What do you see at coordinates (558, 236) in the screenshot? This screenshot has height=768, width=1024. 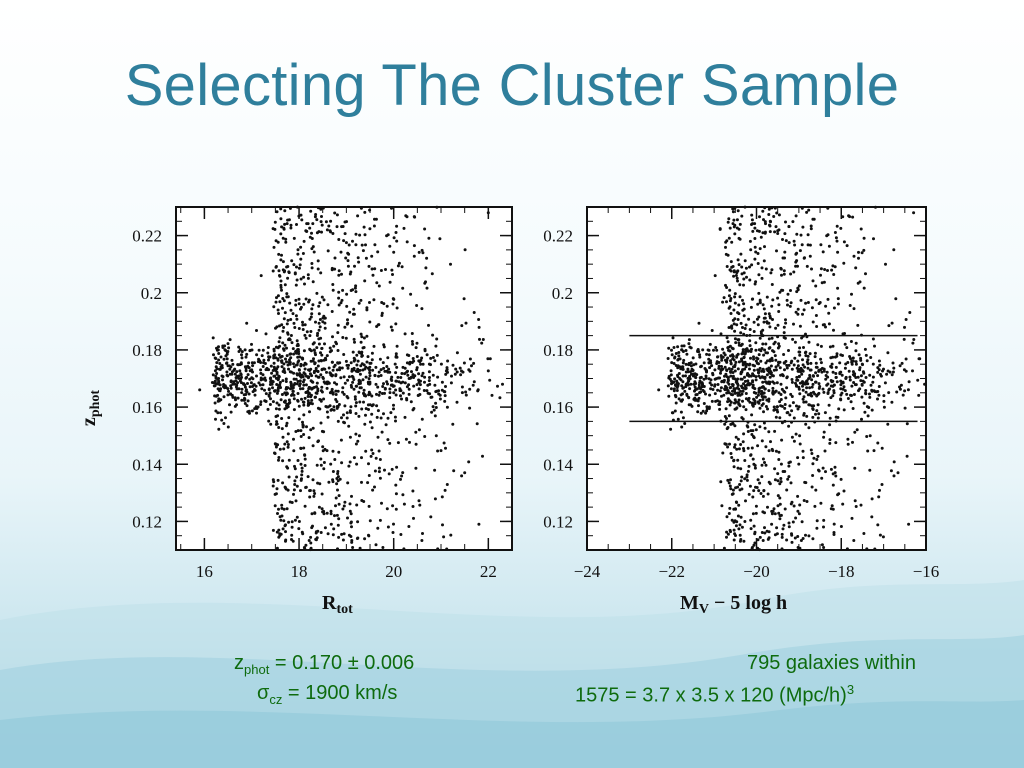 I see `y-tick-label: 0.22` at bounding box center [558, 236].